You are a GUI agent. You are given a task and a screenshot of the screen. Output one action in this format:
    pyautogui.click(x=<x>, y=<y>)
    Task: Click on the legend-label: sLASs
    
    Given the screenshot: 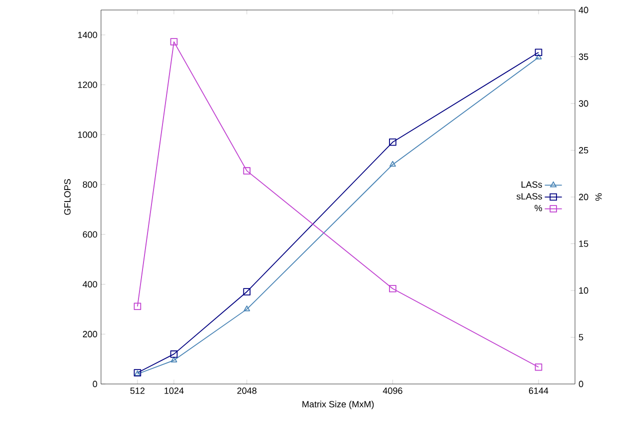 What is the action you would take?
    pyautogui.click(x=529, y=196)
    